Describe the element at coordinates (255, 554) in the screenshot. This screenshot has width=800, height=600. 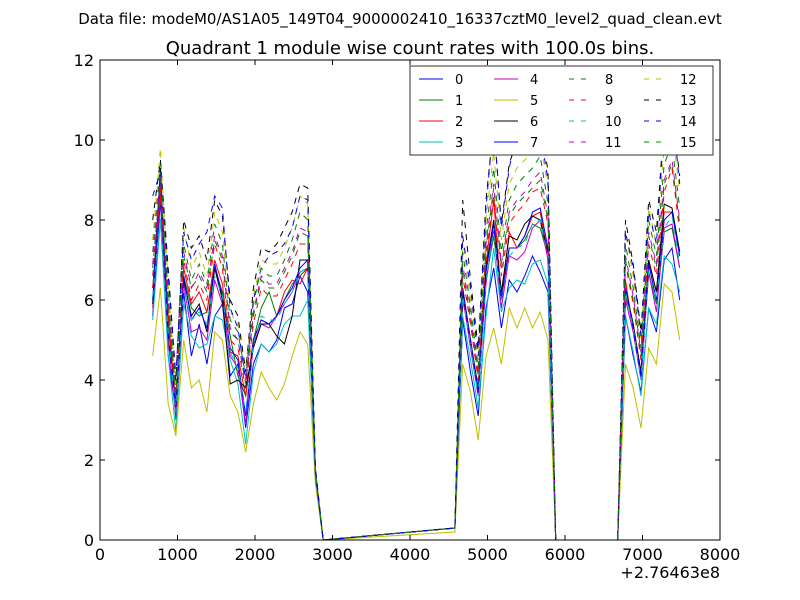
I see `x-tick-label: 2000` at that location.